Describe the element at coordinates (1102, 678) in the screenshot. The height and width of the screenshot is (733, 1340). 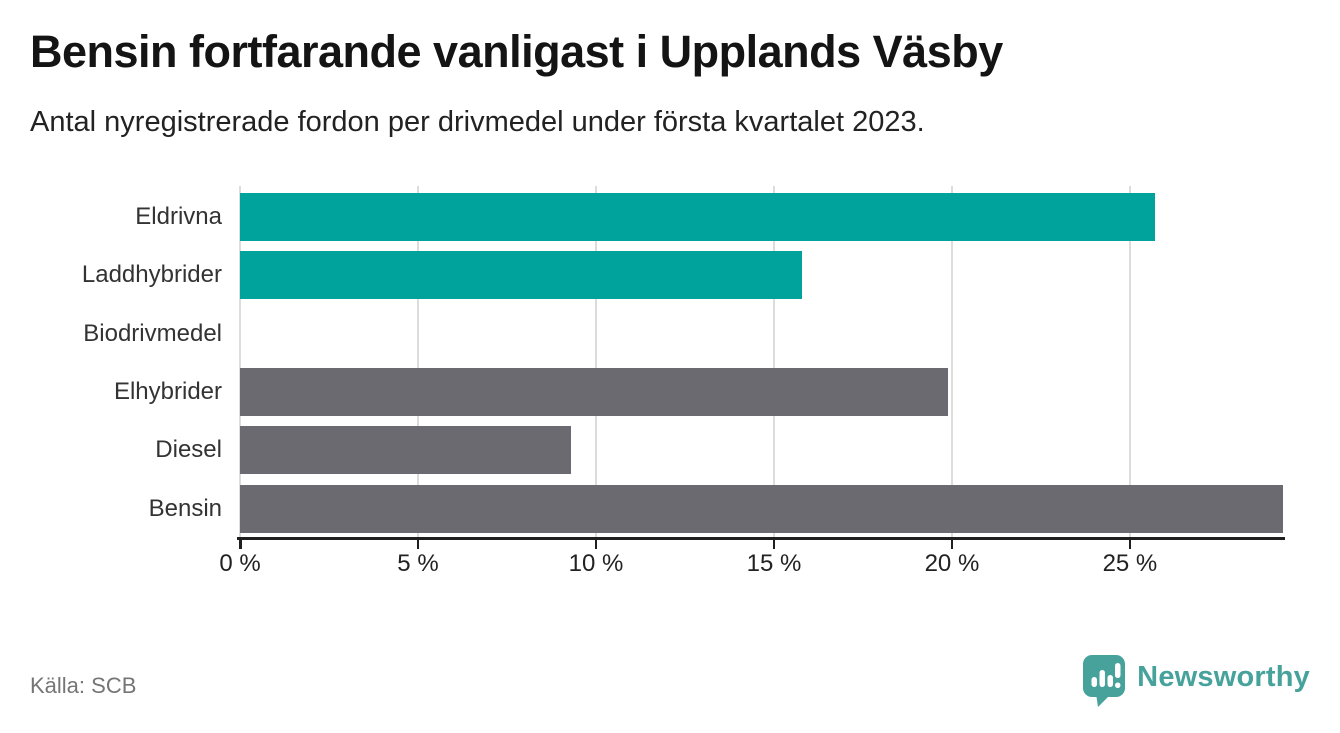
I see `logo-bar-tall` at that location.